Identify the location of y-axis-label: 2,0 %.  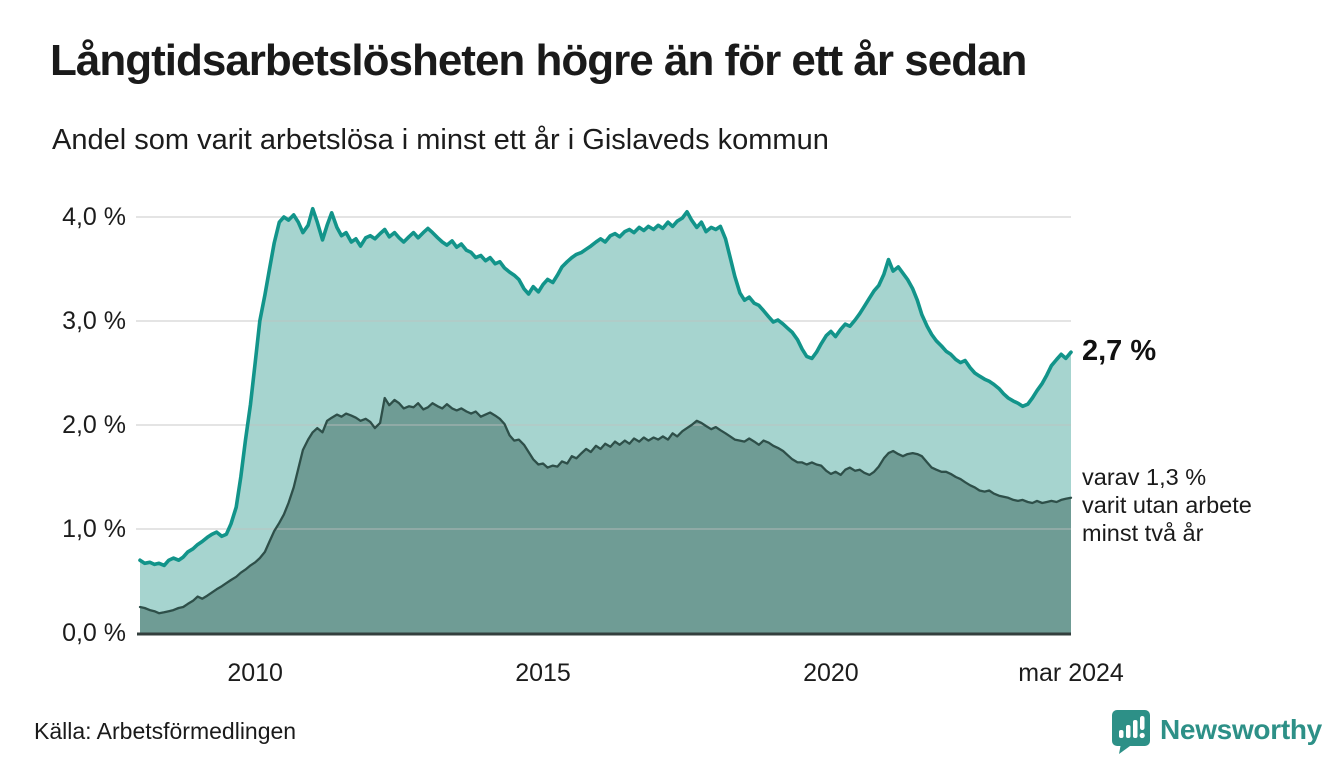
(94, 425).